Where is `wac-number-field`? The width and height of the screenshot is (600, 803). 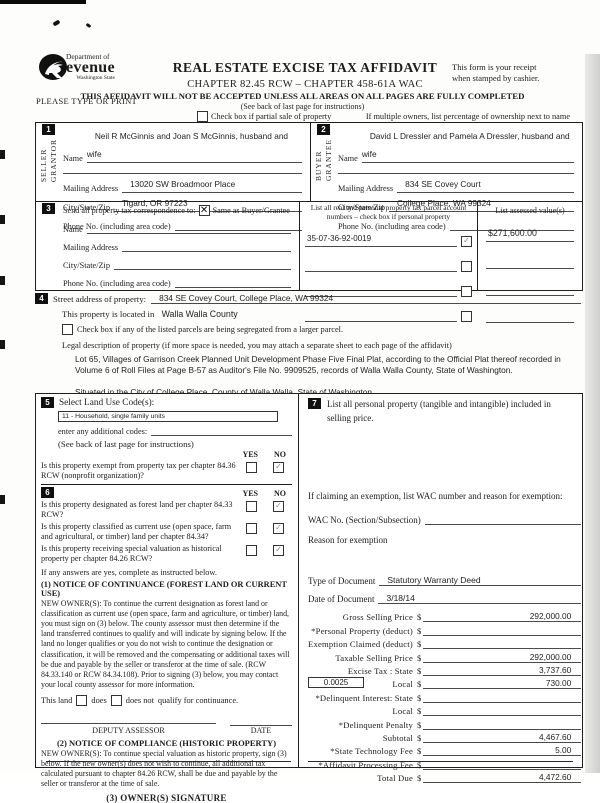 wac-number-field is located at coordinates (503, 519).